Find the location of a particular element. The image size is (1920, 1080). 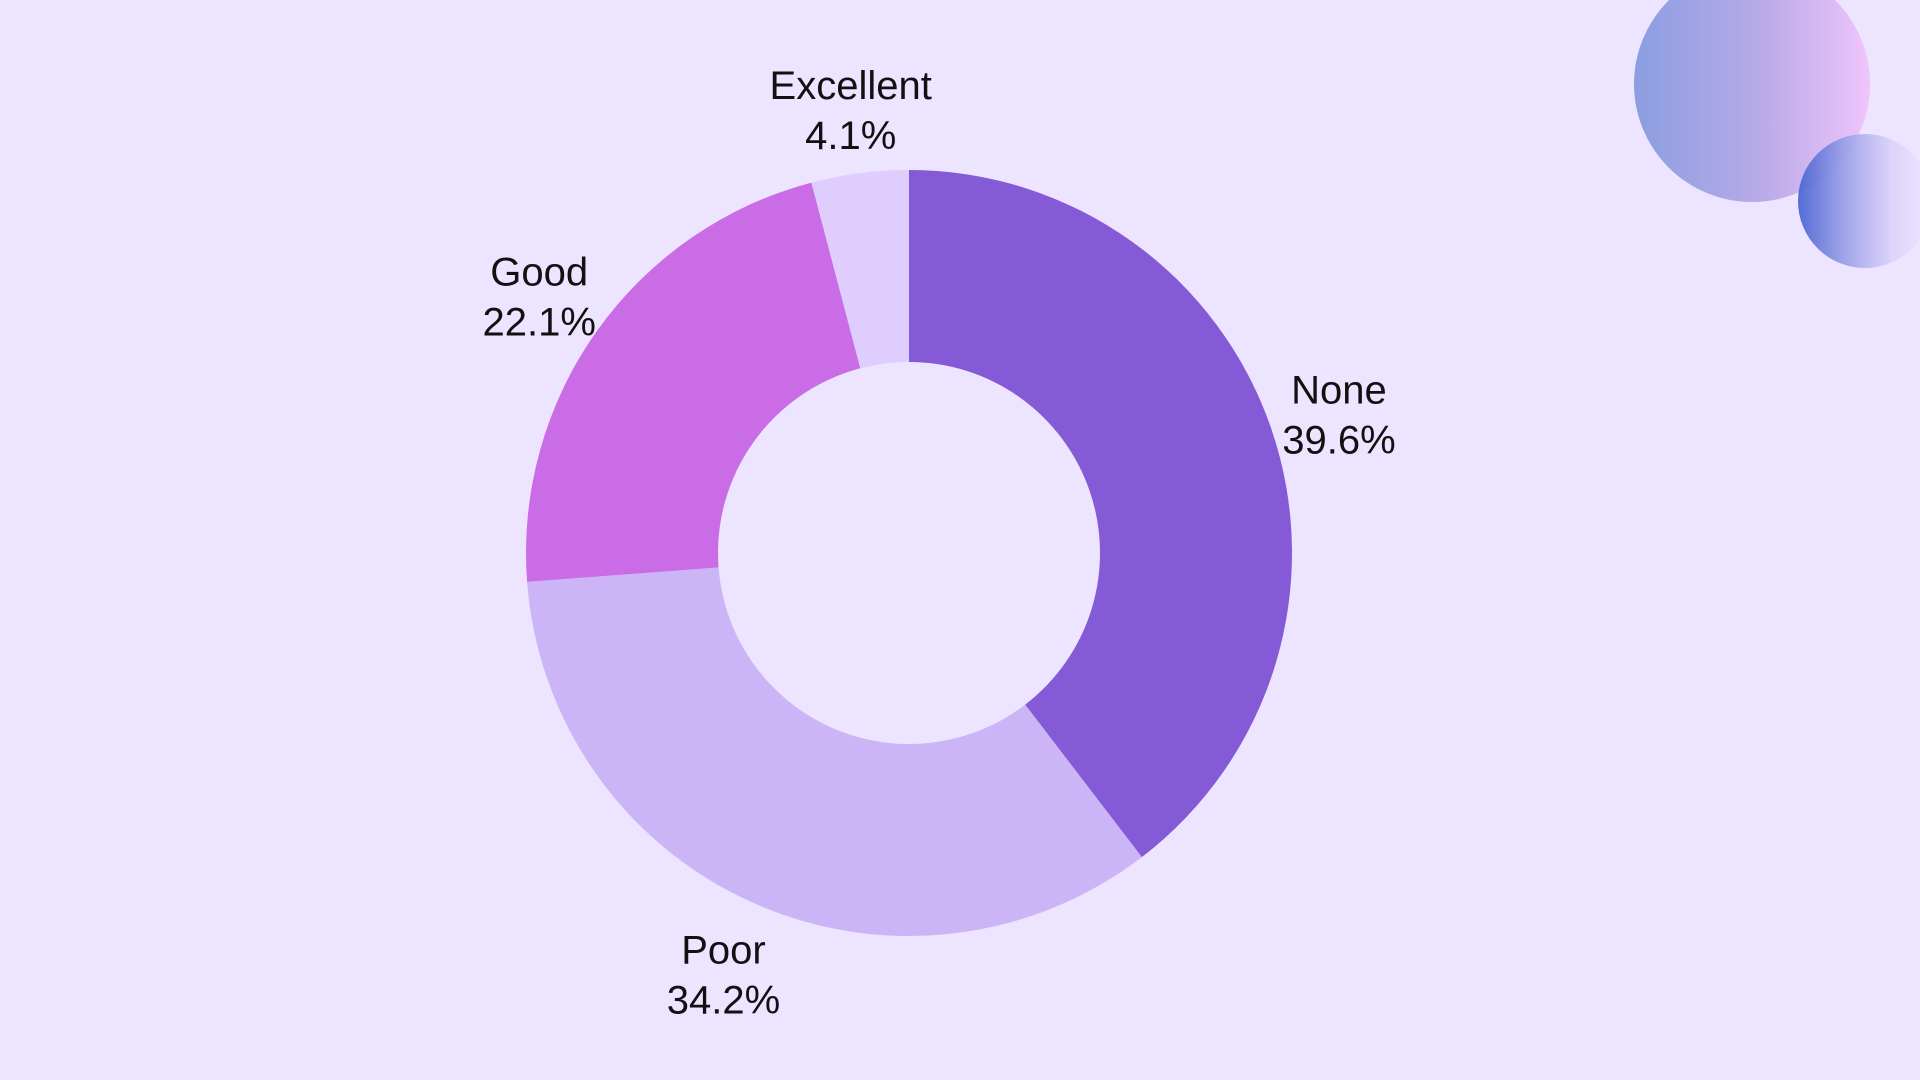

slice-value-label: 22.1% is located at coordinates (538, 323).